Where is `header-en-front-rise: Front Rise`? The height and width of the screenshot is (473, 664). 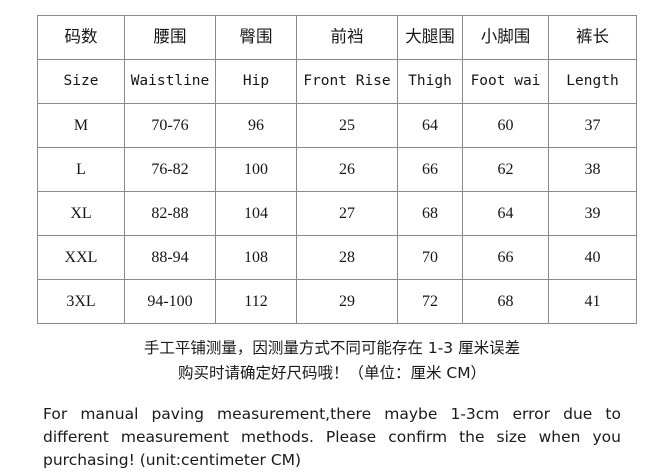 header-en-front-rise: Front Rise is located at coordinates (347, 81).